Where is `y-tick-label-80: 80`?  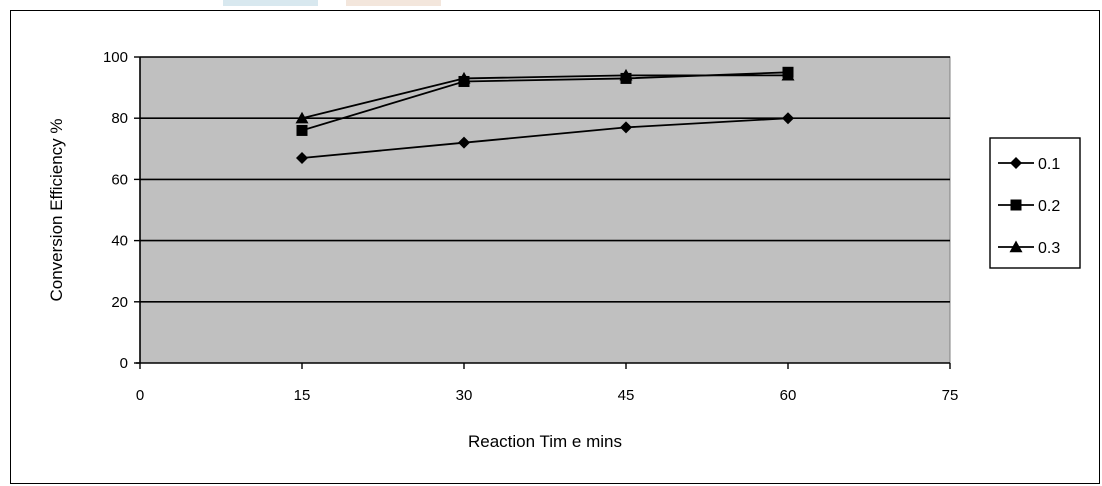 y-tick-label-80: 80 is located at coordinates (119, 118).